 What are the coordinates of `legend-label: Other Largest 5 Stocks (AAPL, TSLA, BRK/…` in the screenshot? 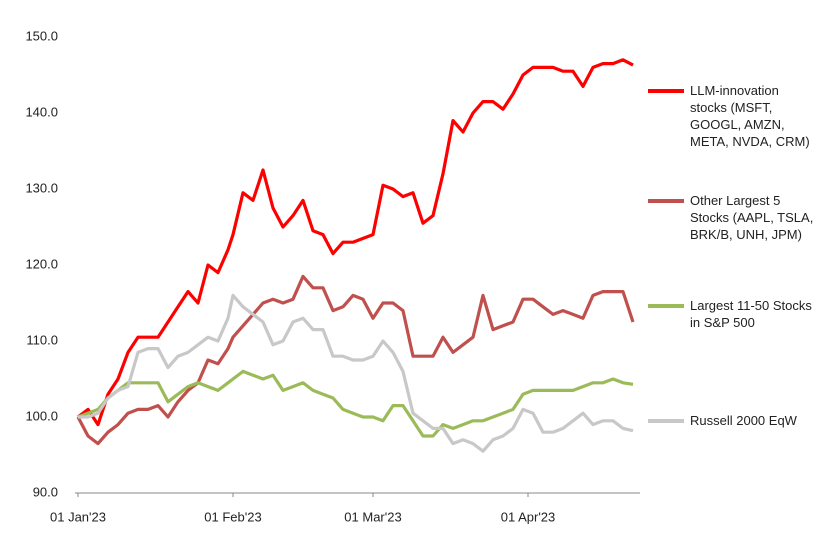 It's located at (752, 217).